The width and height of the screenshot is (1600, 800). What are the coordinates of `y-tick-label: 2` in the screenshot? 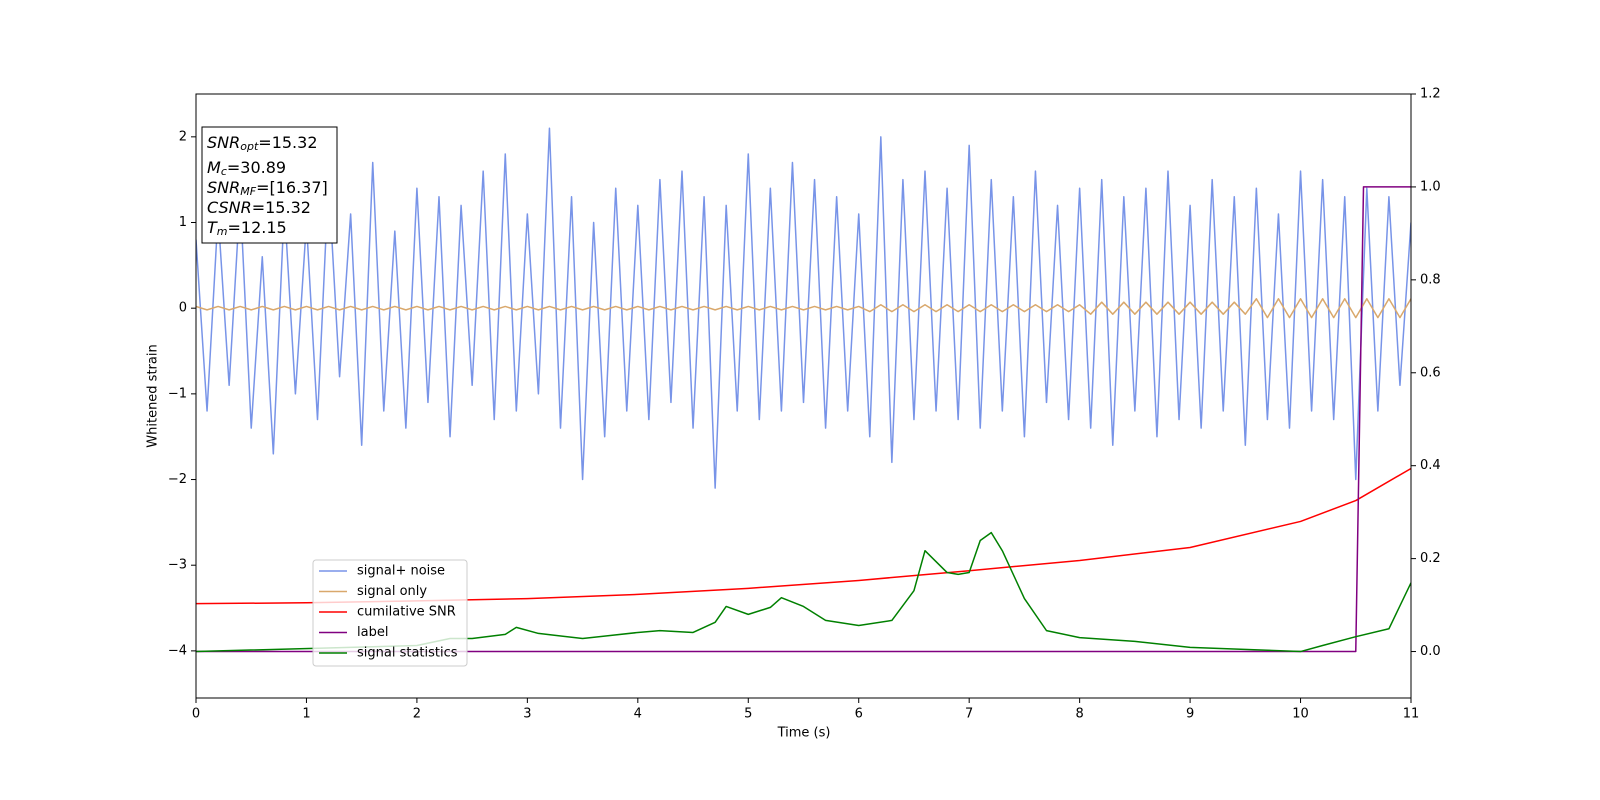 It's located at (183, 136).